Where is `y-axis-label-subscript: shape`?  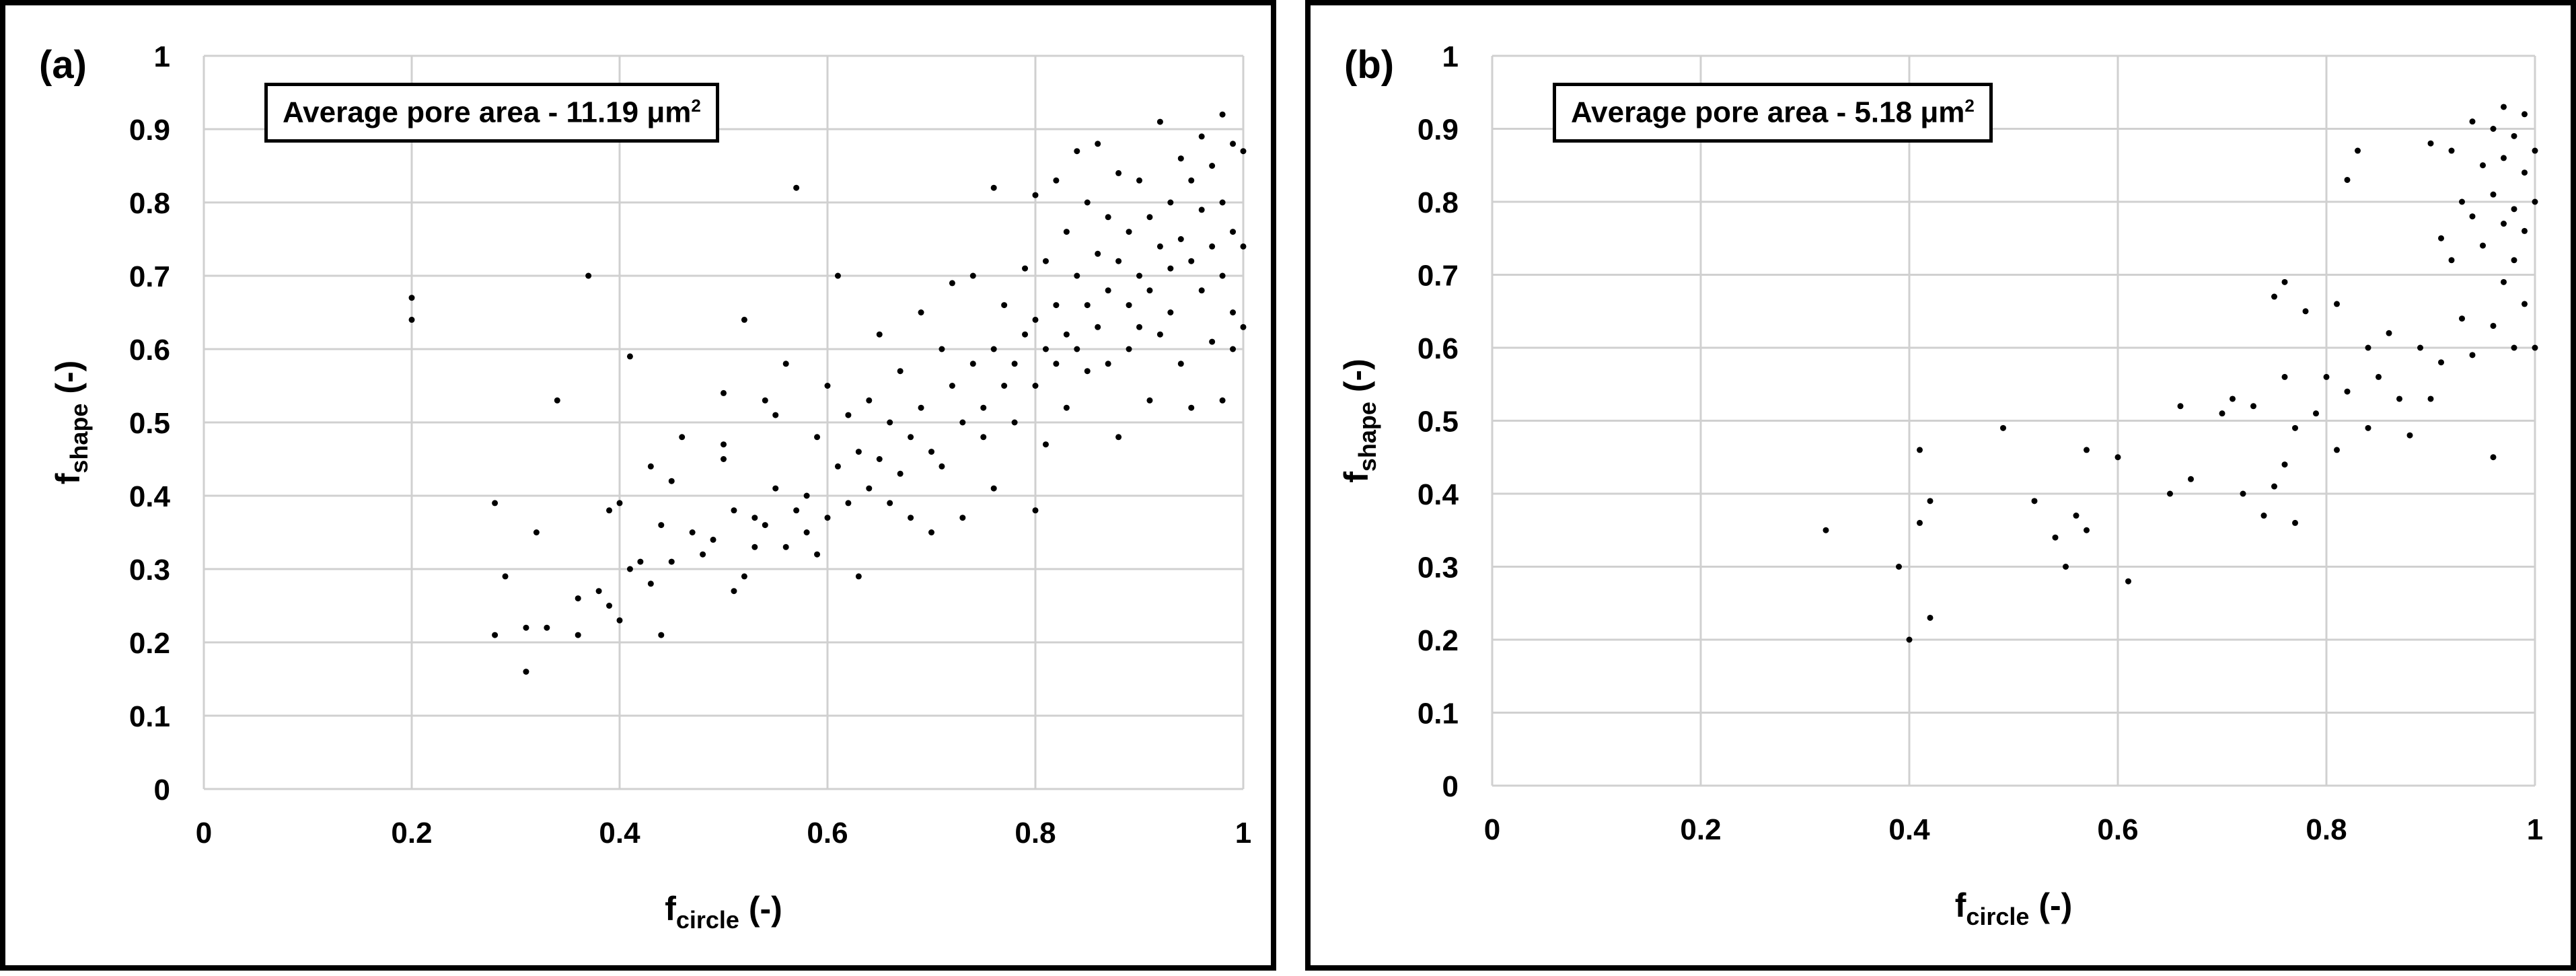 y-axis-label-subscript: shape is located at coordinates (79, 439).